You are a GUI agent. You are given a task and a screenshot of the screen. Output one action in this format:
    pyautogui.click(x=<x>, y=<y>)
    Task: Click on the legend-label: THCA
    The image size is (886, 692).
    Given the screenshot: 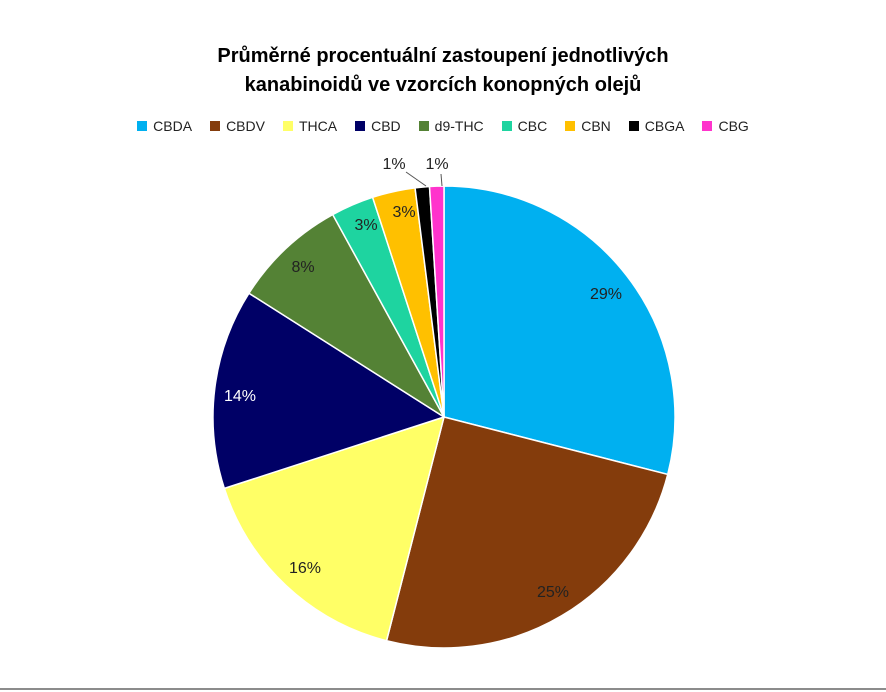 What is the action you would take?
    pyautogui.click(x=318, y=126)
    